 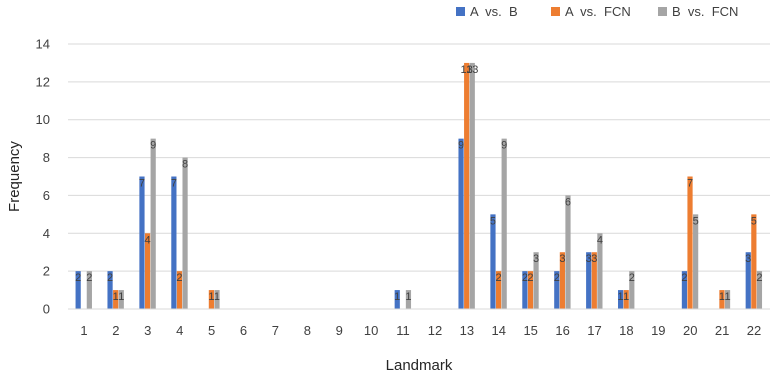 What do you see at coordinates (658, 330) in the screenshot?
I see `x-tick-label: 19` at bounding box center [658, 330].